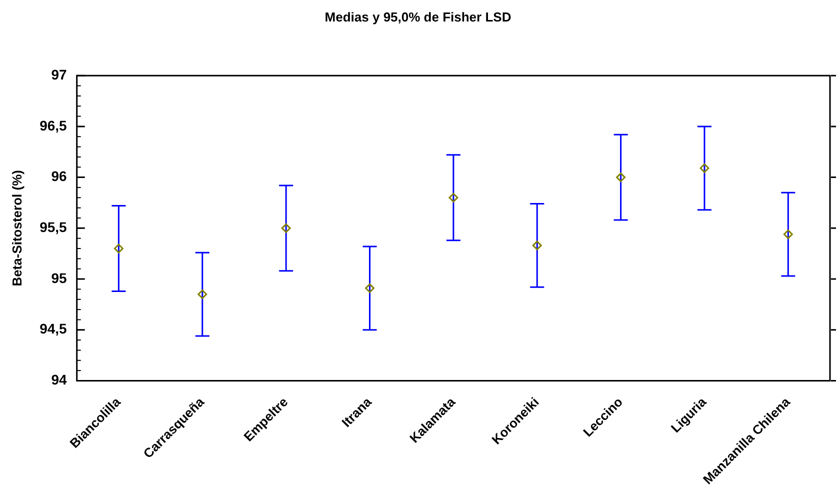  Describe the element at coordinates (16, 228) in the screenshot. I see `y-axis-title: Beta-Sitosterol (%)` at that location.